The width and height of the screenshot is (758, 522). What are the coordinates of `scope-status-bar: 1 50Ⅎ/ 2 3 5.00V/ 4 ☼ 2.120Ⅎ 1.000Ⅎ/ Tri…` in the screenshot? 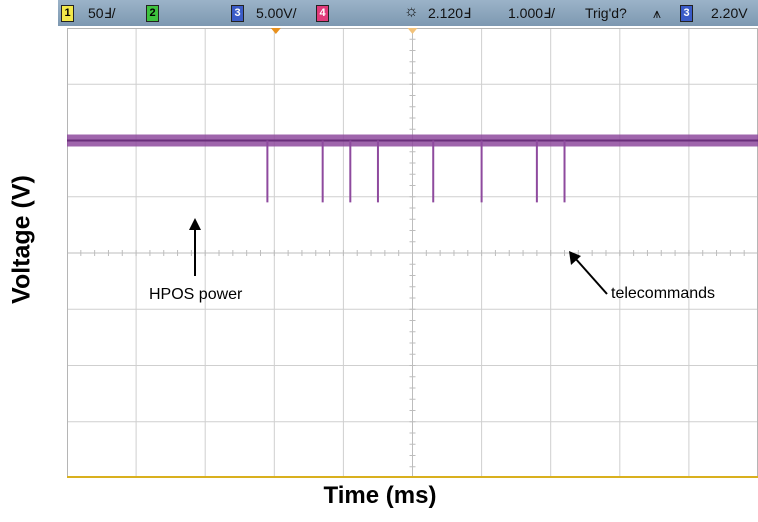 It's located at (408, 13).